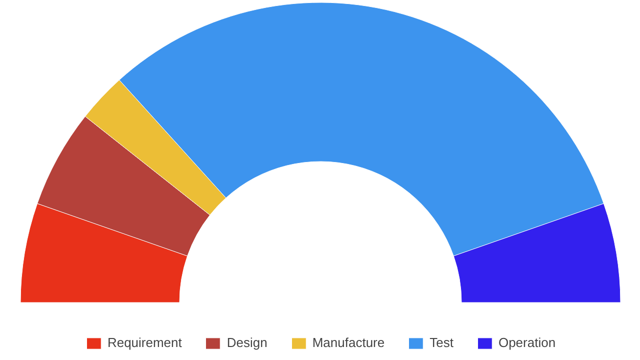  I want to click on legend-label: Test, so click(442, 342).